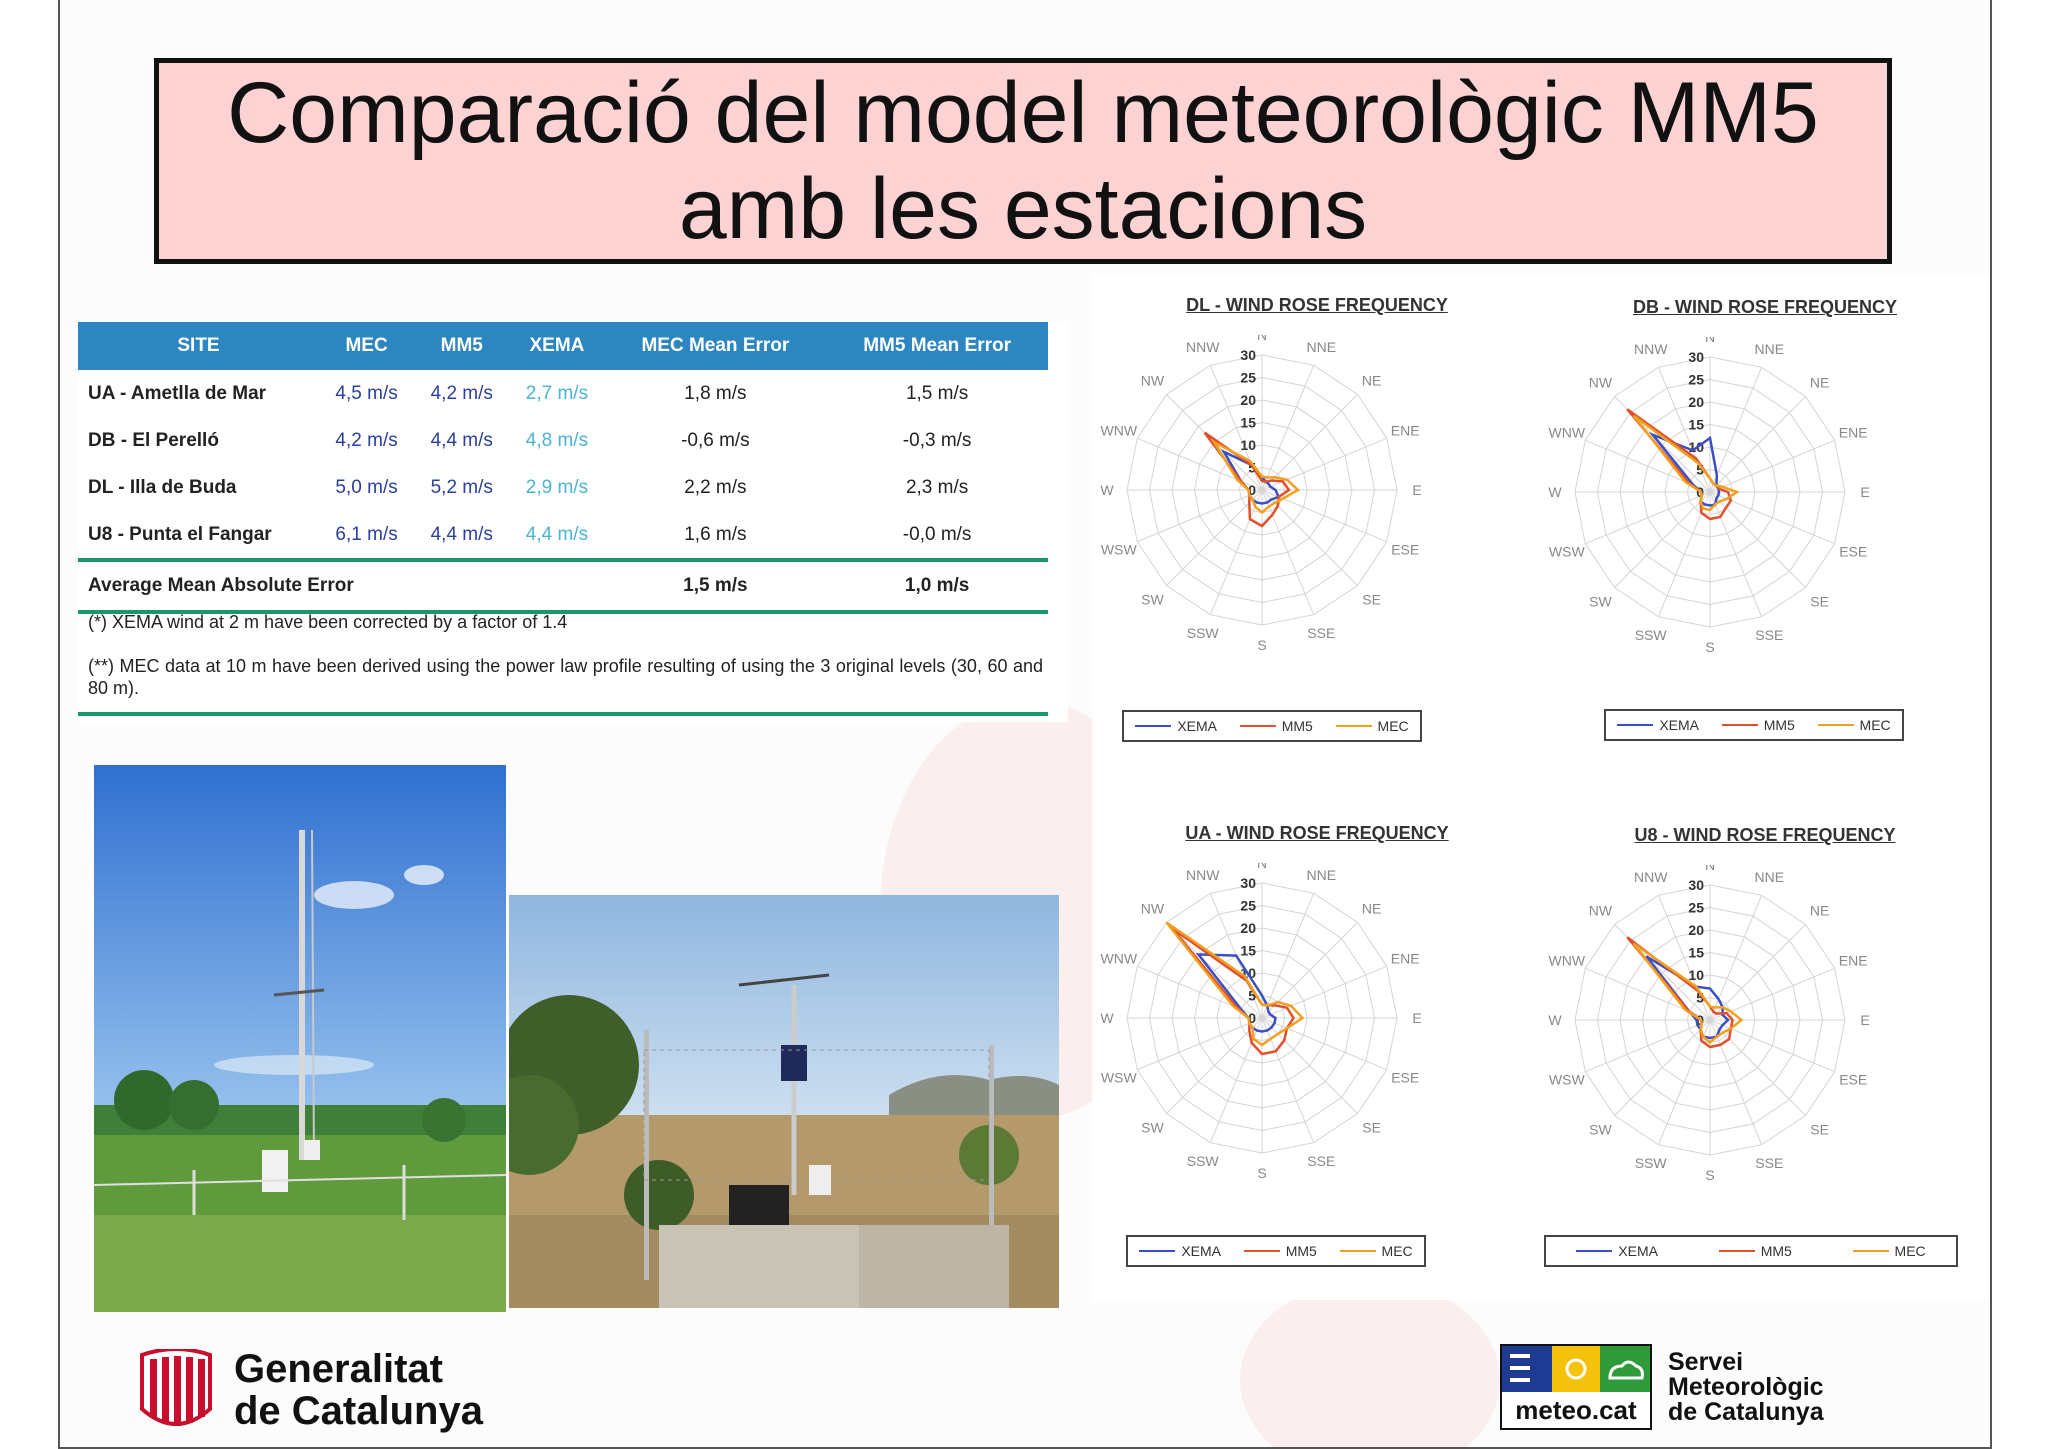 The height and width of the screenshot is (1449, 2048). Describe the element at coordinates (198, 346) in the screenshot. I see `col-header-site: SITE` at that location.